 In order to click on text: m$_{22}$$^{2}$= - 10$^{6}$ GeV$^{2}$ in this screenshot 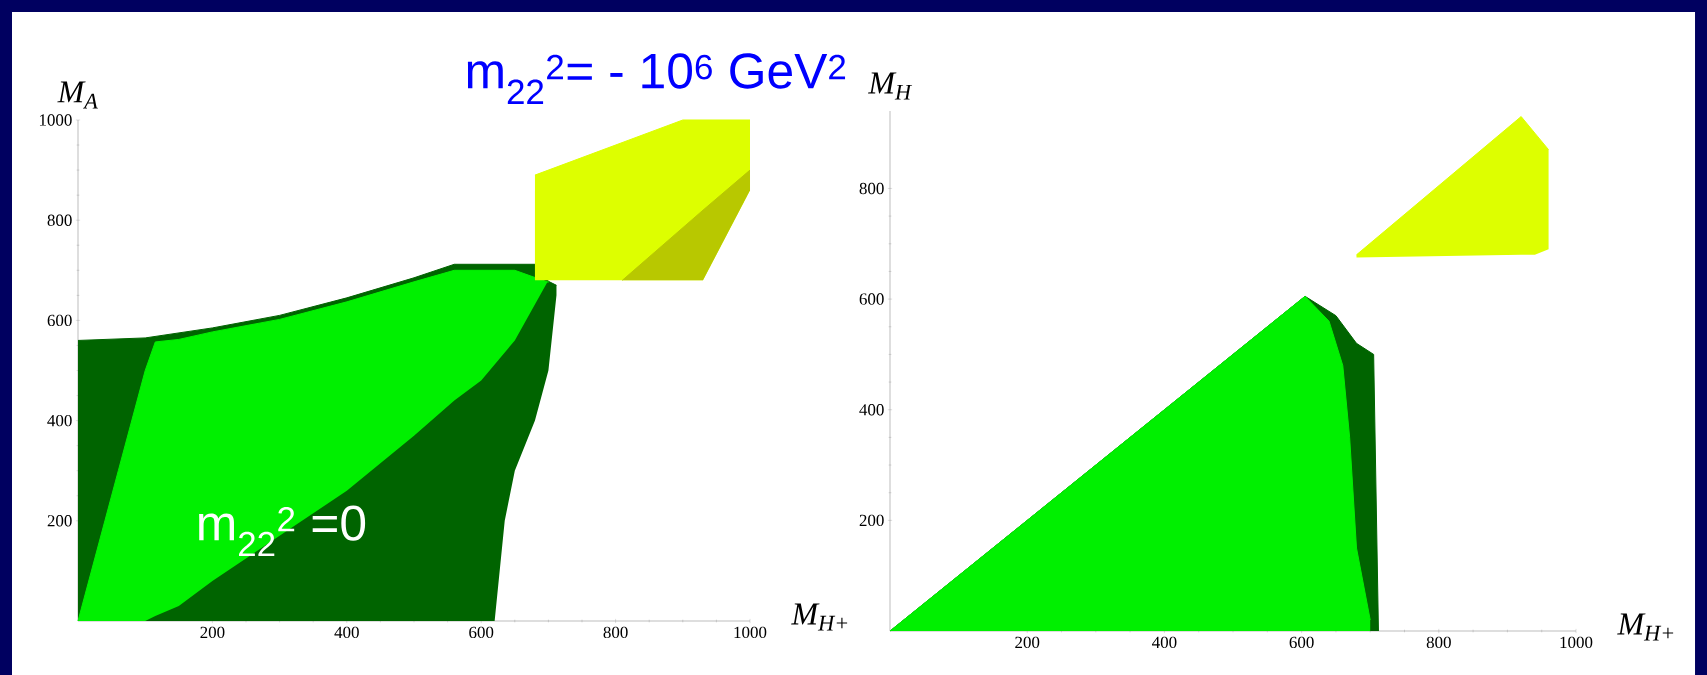, I will do `click(656, 78)`.